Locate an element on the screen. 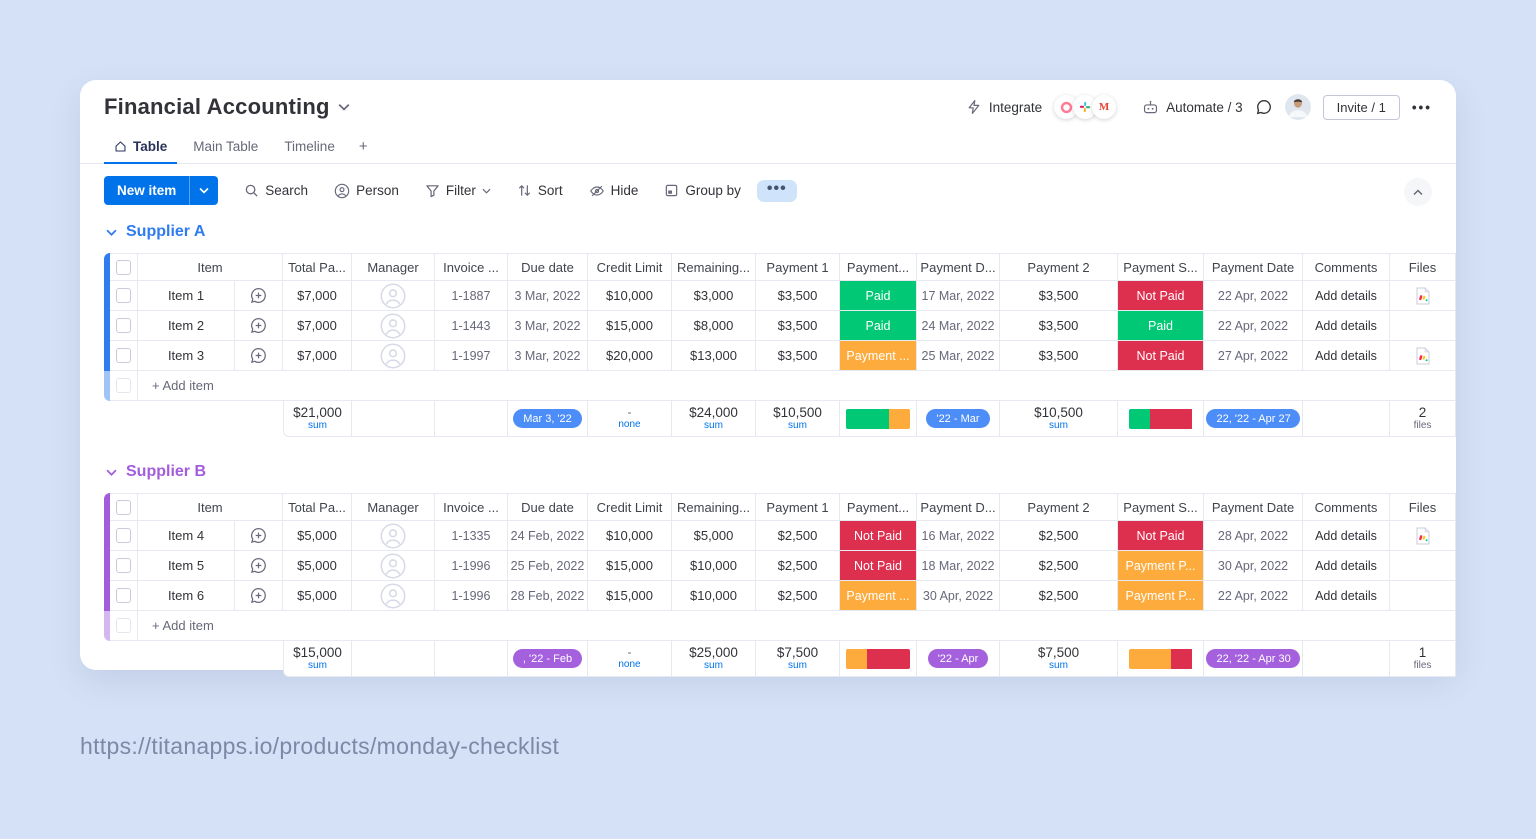 The width and height of the screenshot is (1536, 839). group-header: Supplier B is located at coordinates (781, 472).